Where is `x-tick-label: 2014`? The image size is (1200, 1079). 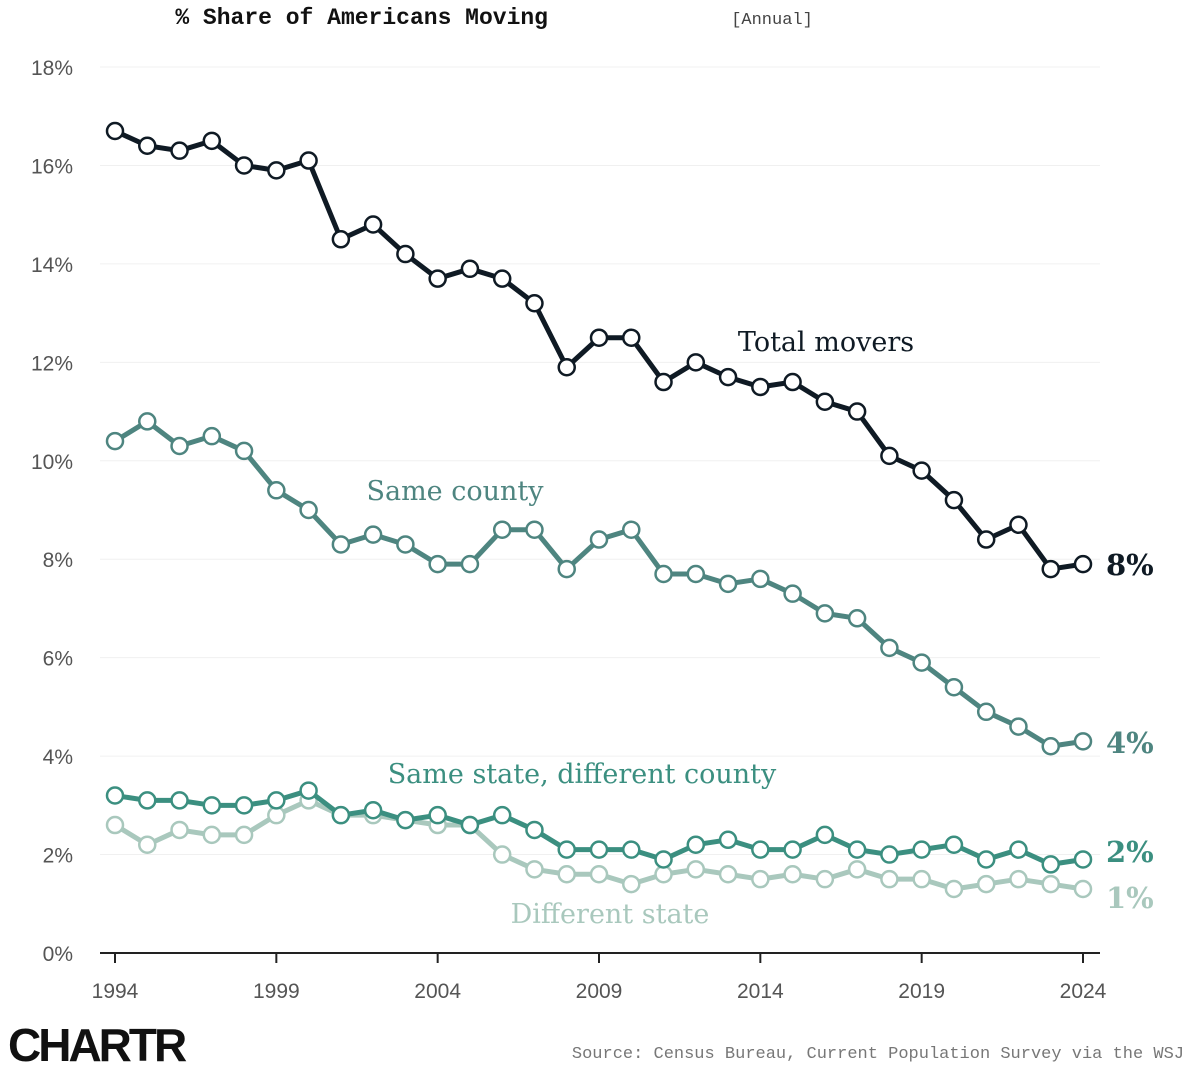
x-tick-label: 2014 is located at coordinates (760, 991).